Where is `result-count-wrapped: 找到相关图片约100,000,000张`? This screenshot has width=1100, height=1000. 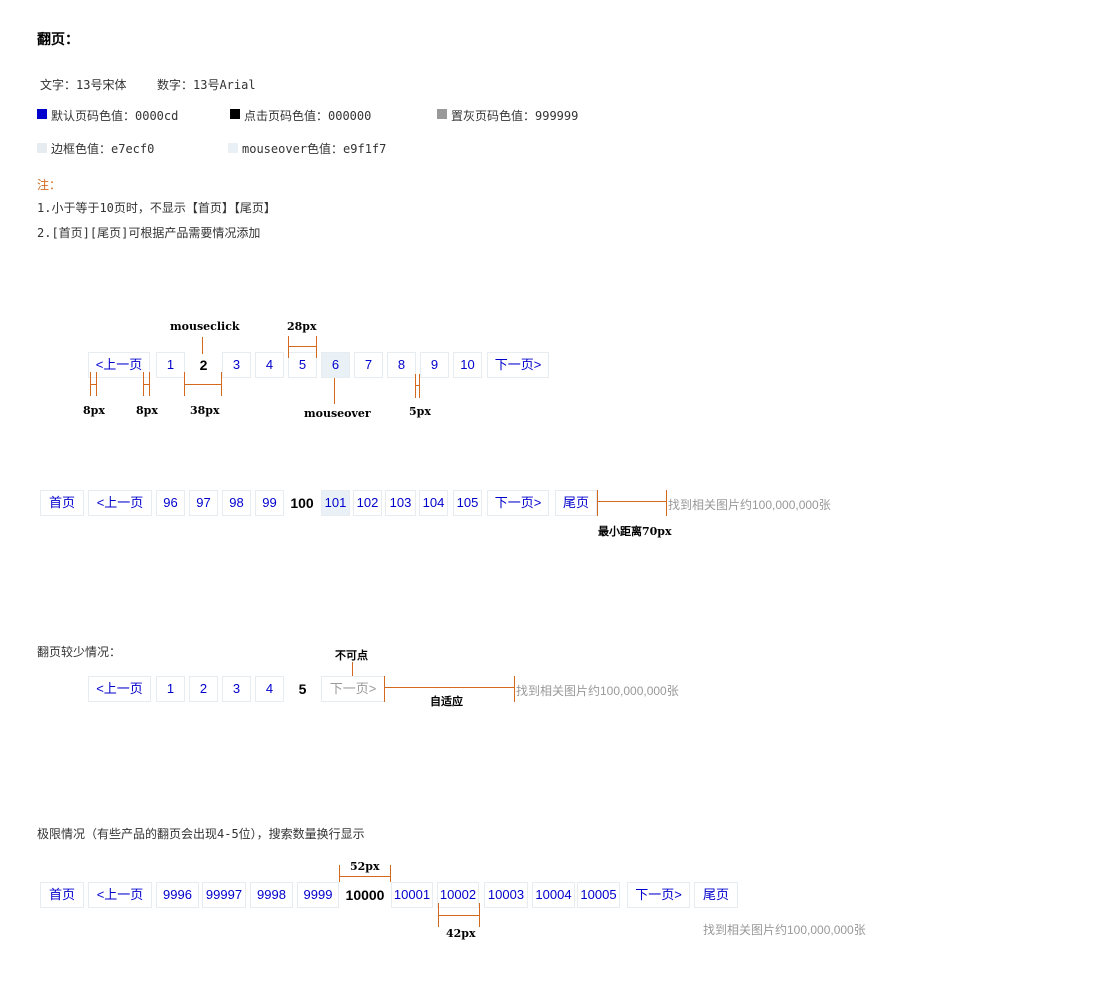 result-count-wrapped: 找到相关图片约100,000,000张 is located at coordinates (784, 930).